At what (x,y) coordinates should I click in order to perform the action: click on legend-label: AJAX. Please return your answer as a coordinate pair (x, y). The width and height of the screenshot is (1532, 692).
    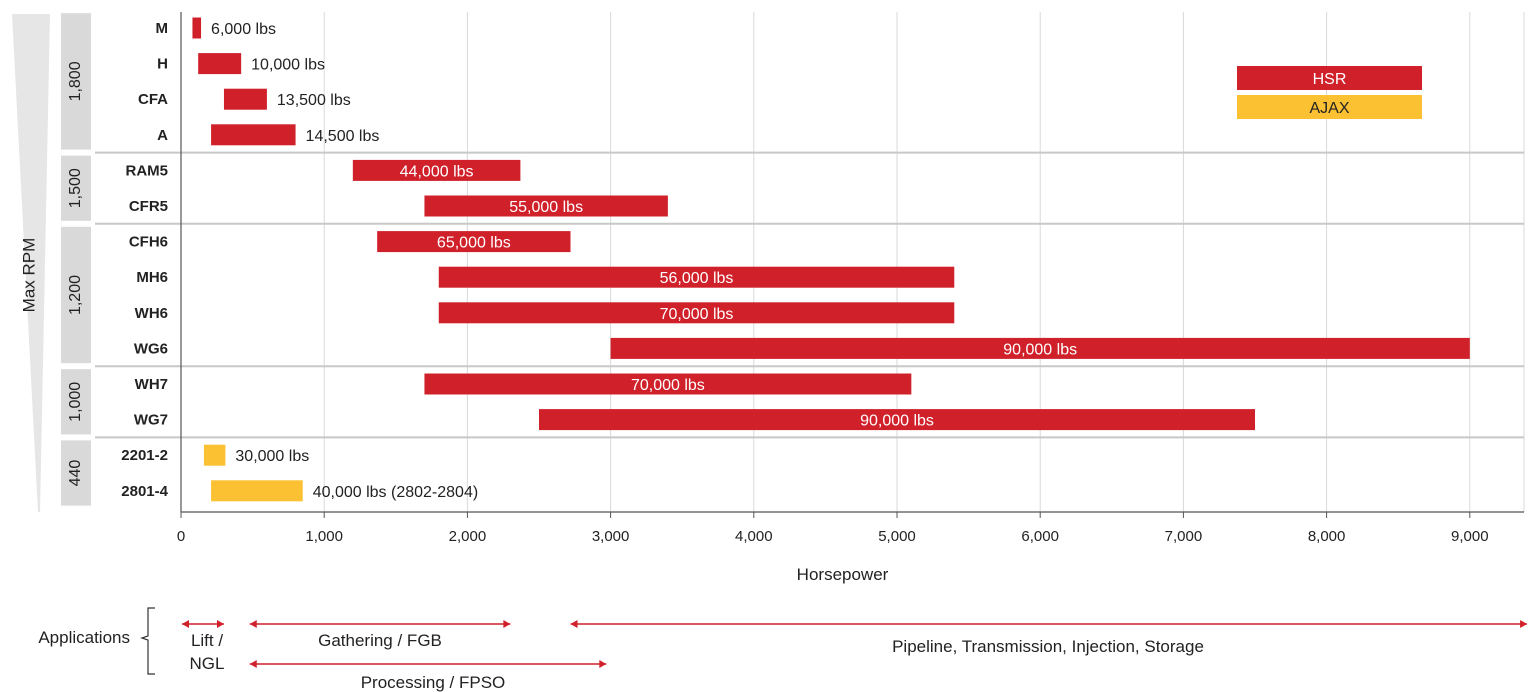
    Looking at the image, I should click on (1329, 108).